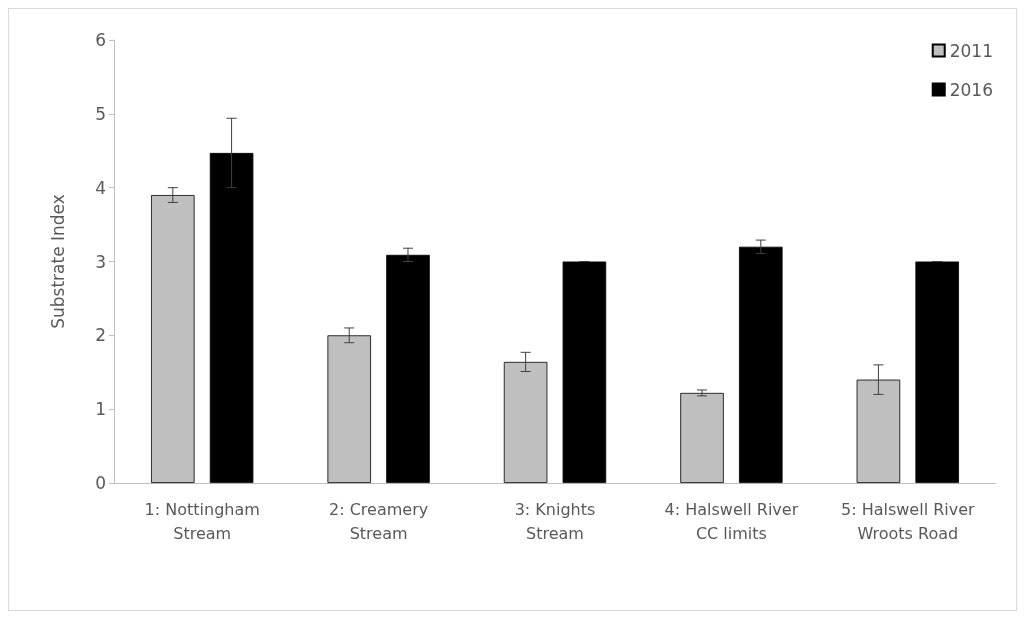 This screenshot has height=619, width=1025. What do you see at coordinates (971, 89) in the screenshot?
I see `legend-label: 2016` at bounding box center [971, 89].